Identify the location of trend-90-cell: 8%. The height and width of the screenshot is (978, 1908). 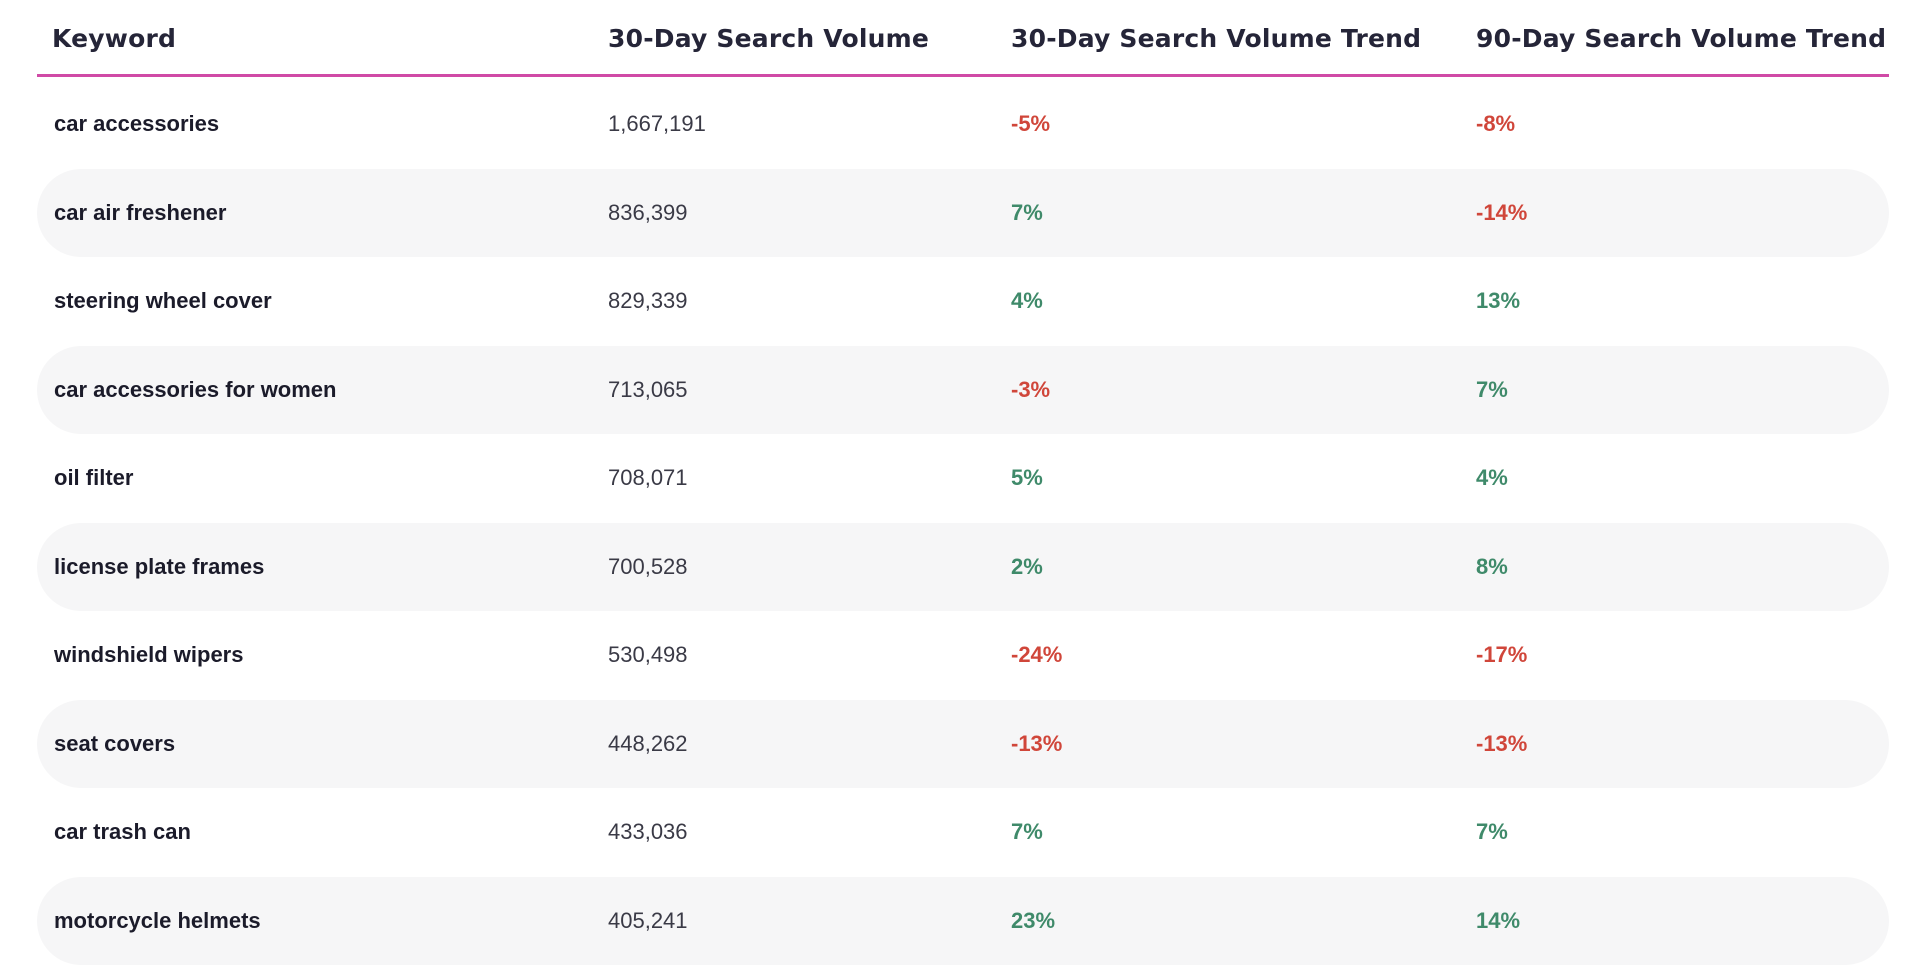
(1492, 566).